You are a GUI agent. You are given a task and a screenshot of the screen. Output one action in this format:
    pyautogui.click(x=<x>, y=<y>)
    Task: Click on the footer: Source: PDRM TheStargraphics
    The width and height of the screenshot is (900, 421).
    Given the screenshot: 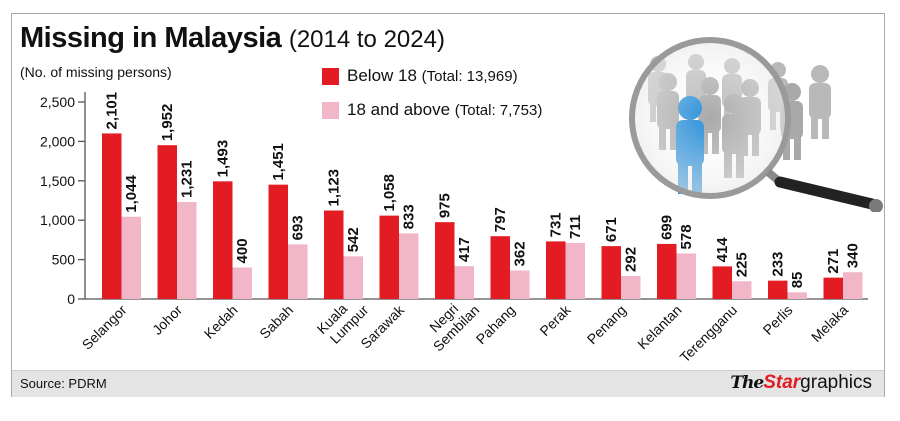 What is the action you would take?
    pyautogui.click(x=448, y=383)
    